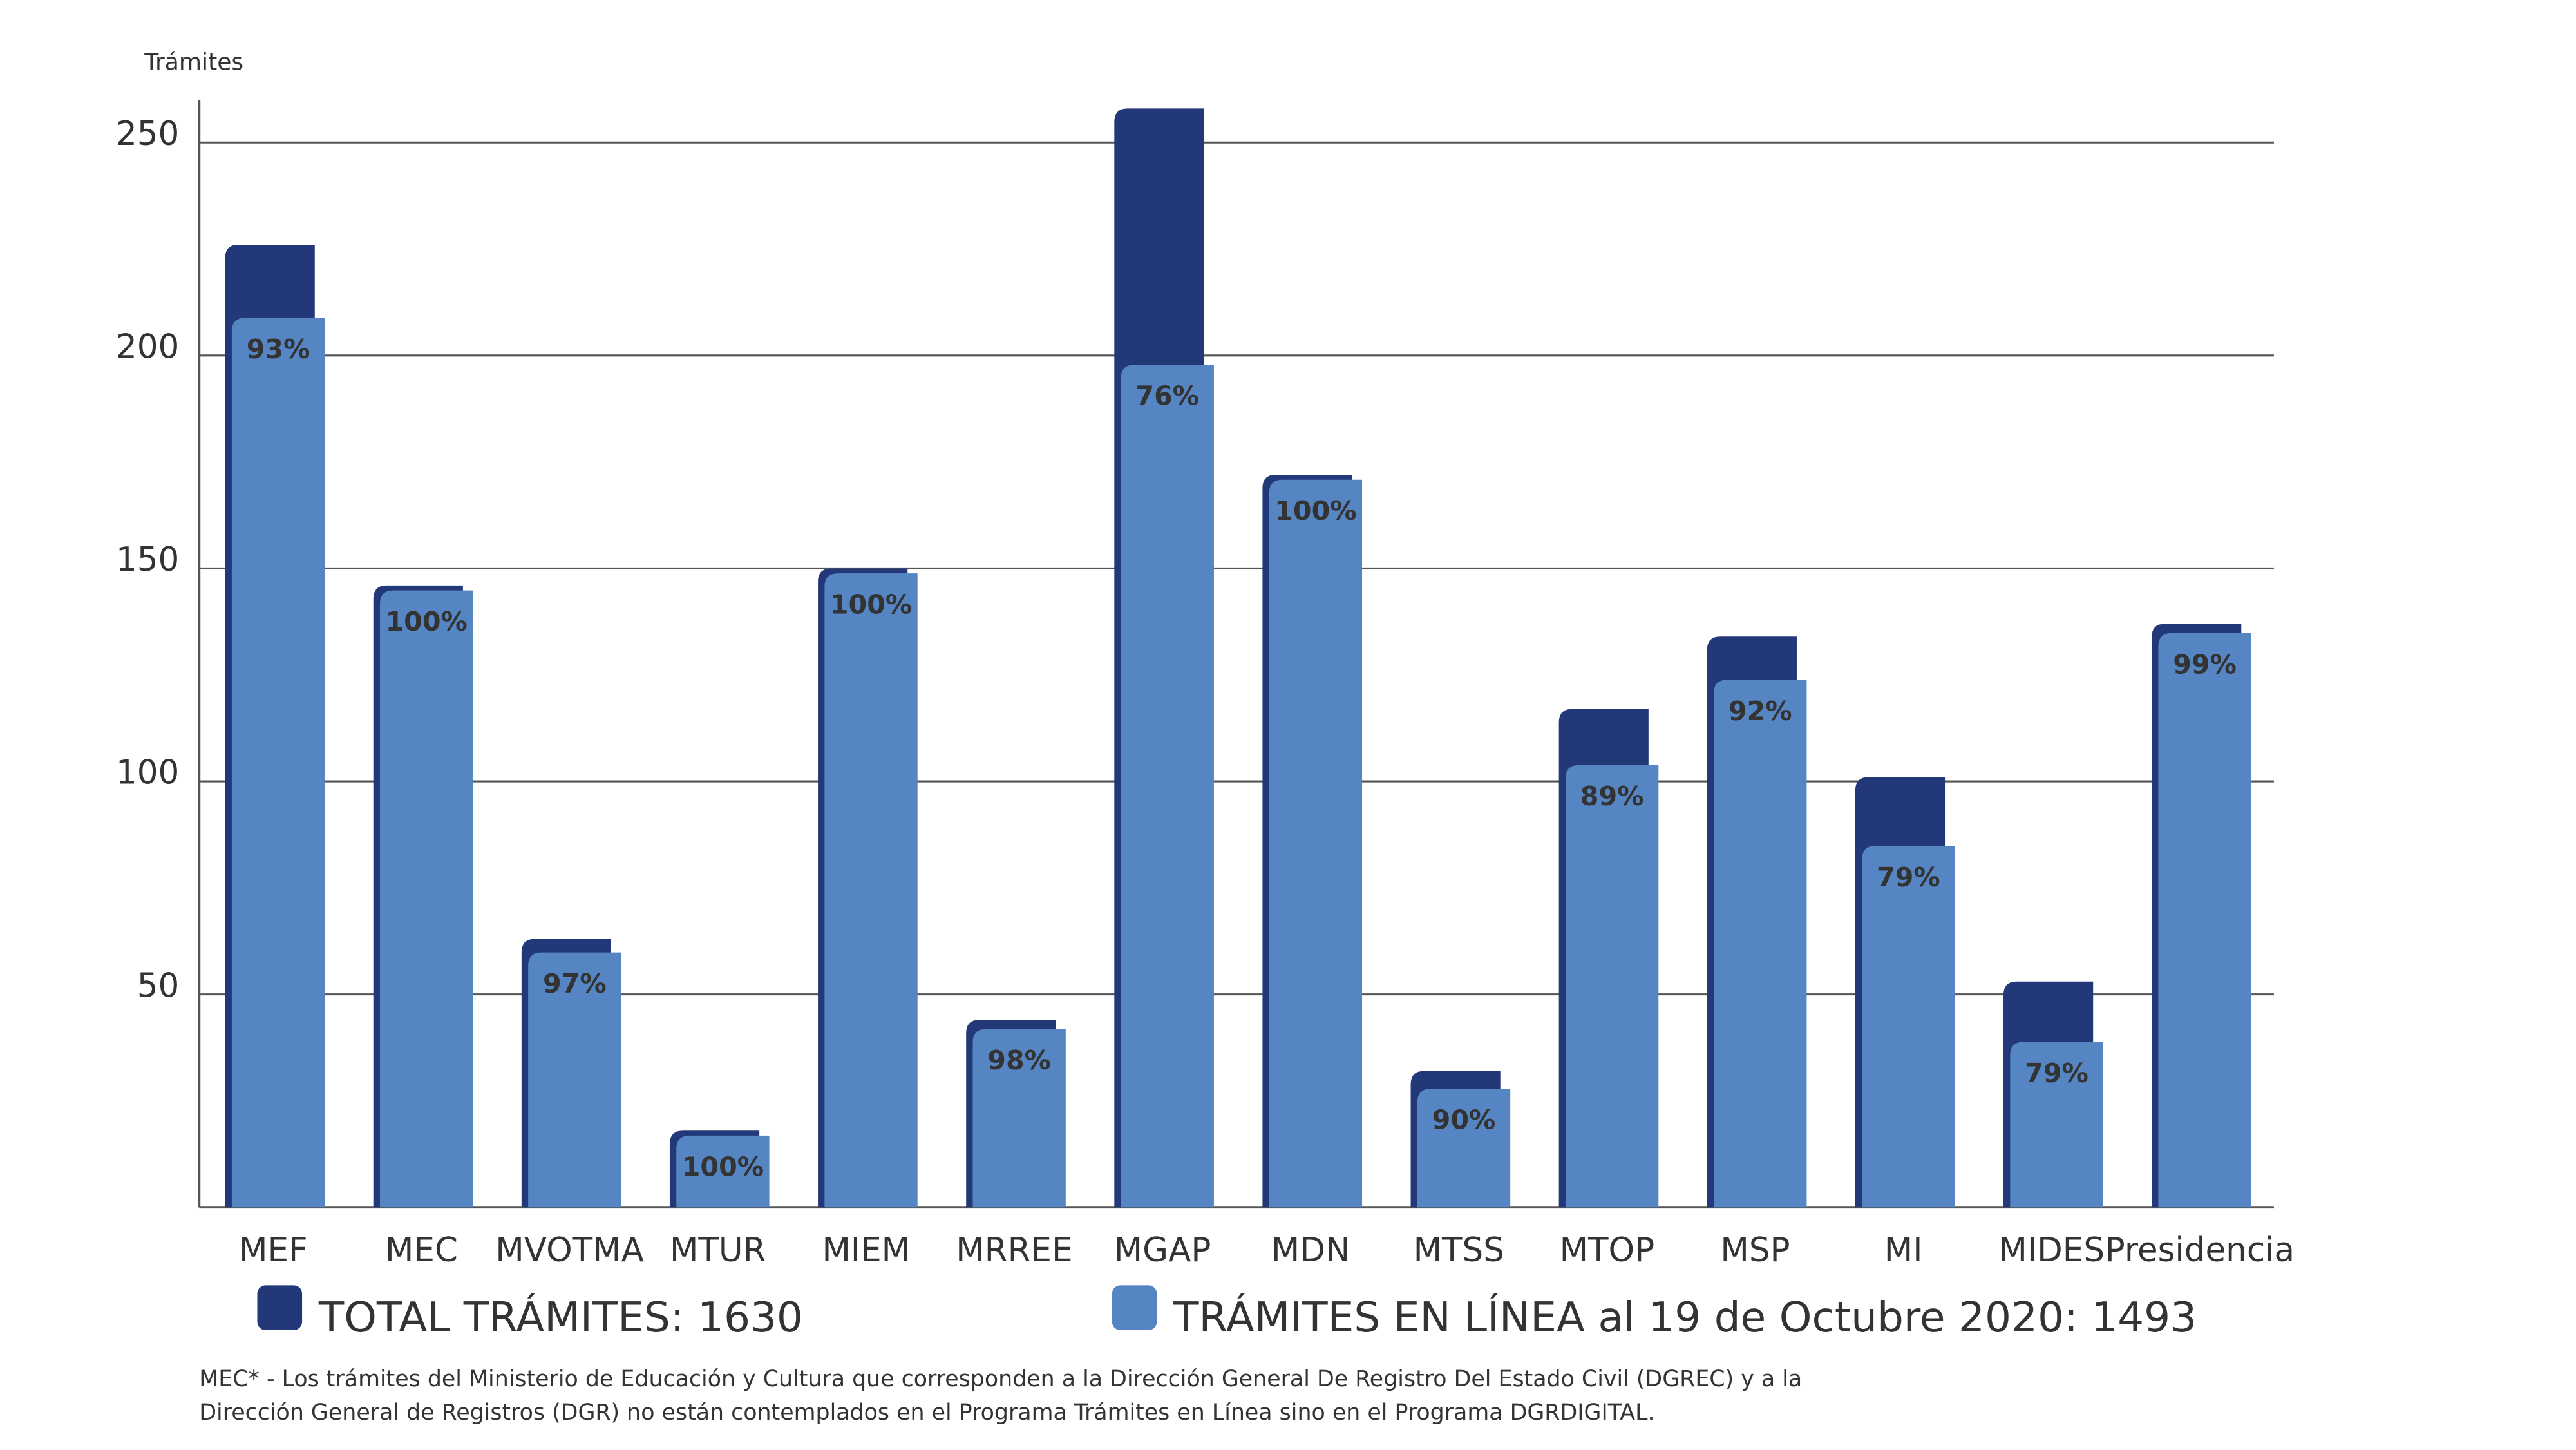 Image resolution: width=2576 pixels, height=1450 pixels. I want to click on x-tick-label: MEC, so click(421, 1251).